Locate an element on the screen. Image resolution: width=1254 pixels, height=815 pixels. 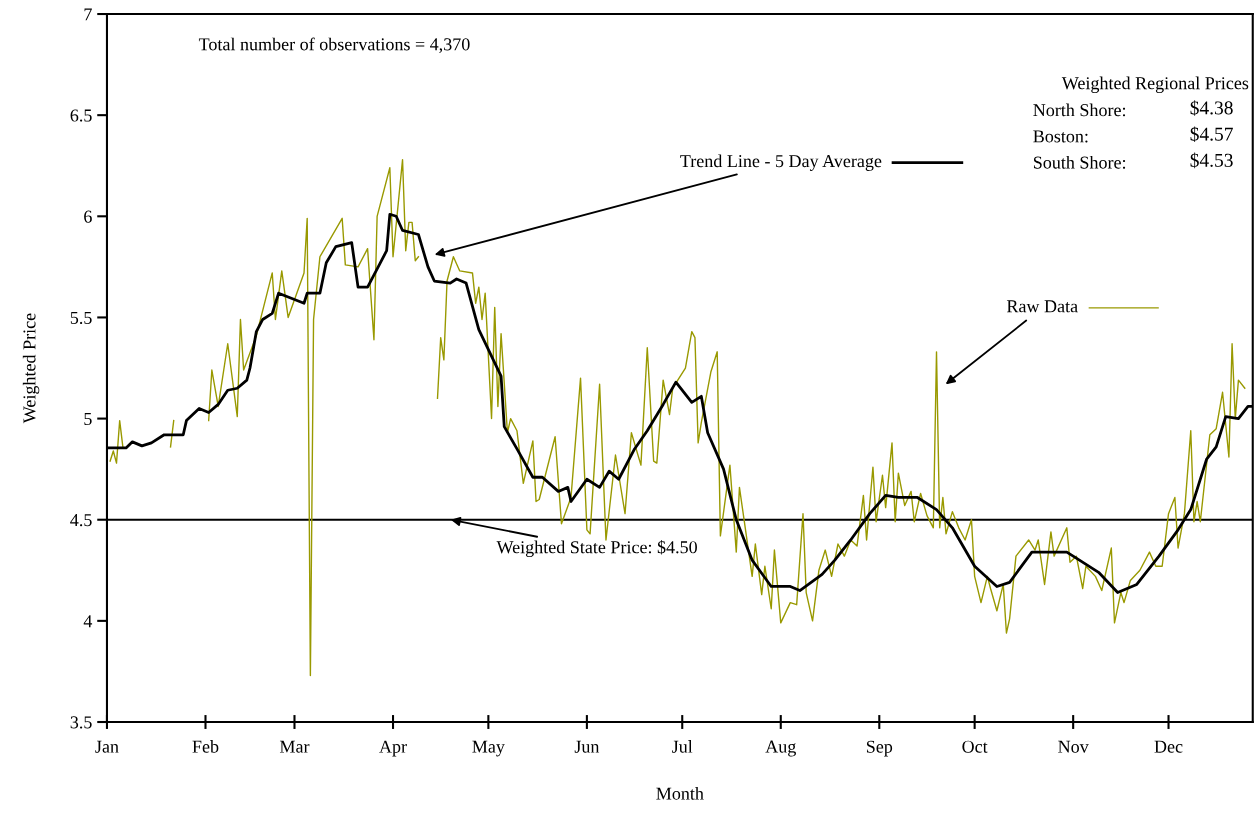
annotation: South Shore: is located at coordinates (1079, 162).